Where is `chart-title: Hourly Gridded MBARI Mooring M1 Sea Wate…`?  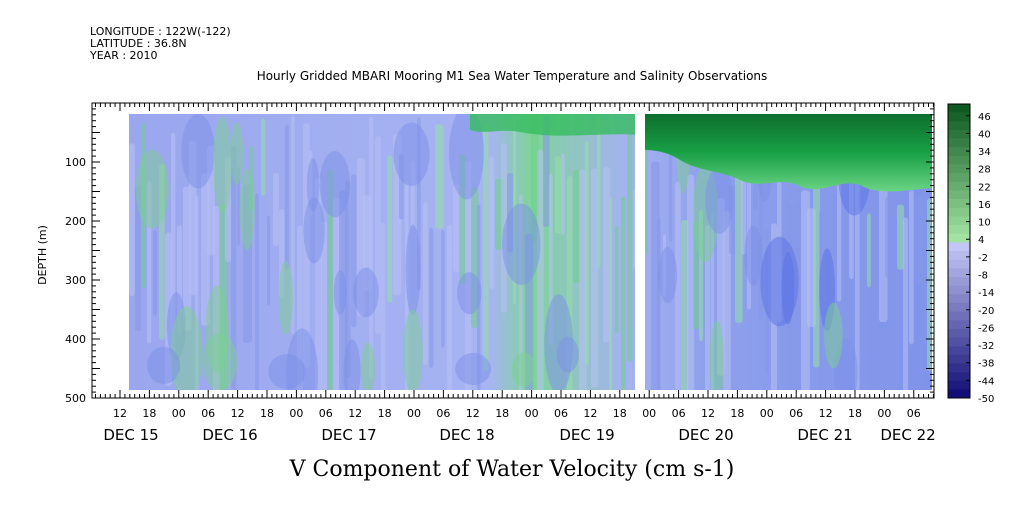 chart-title: Hourly Gridded MBARI Mooring M1 Sea Wate… is located at coordinates (512, 76).